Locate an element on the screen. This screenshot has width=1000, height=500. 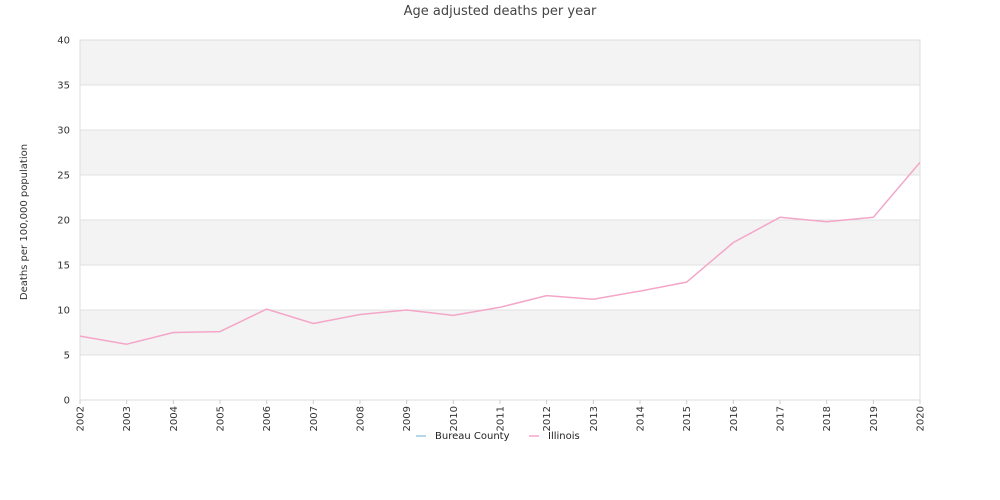
y-axis-label: Deaths per 100,000 population is located at coordinates (24, 222).